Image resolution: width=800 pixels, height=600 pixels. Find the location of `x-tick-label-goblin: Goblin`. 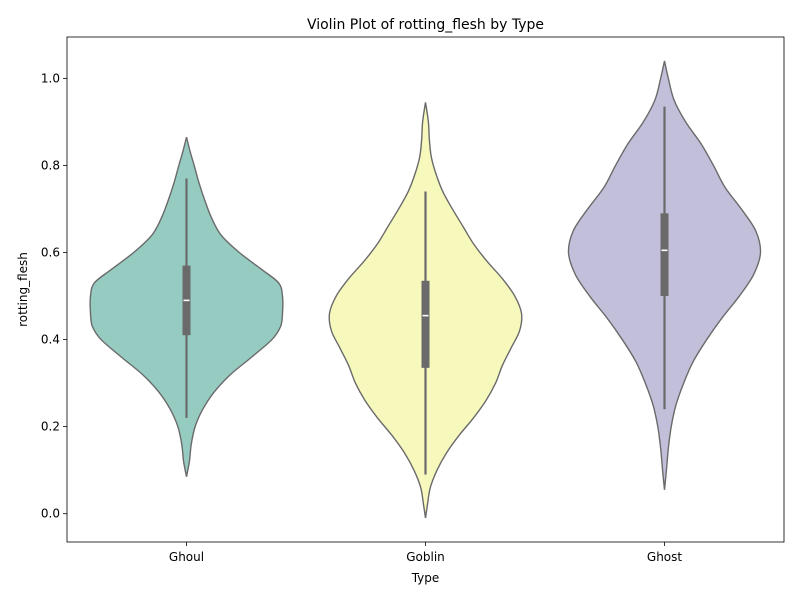

x-tick-label-goblin: Goblin is located at coordinates (425, 557).